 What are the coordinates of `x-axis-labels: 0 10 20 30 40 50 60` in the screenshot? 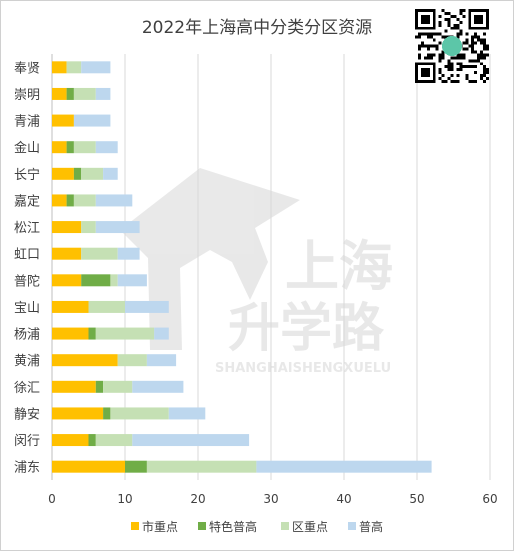 It's located at (272, 499).